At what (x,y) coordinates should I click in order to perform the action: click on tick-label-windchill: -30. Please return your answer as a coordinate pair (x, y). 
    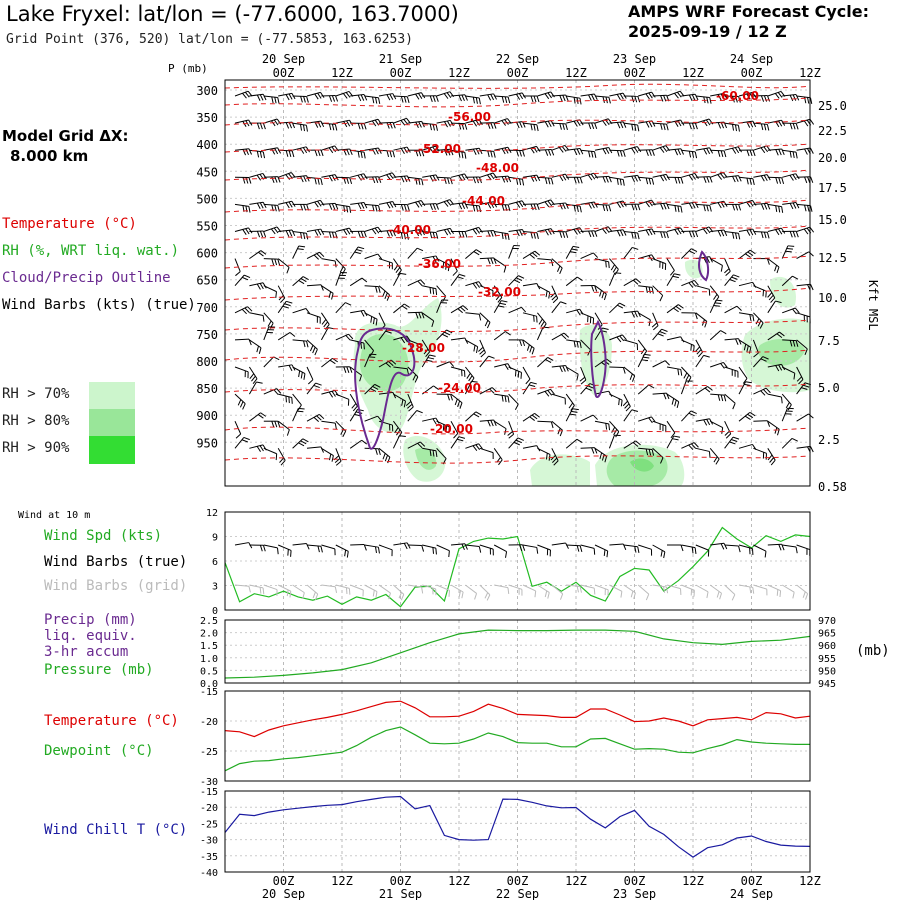
    Looking at the image, I should click on (209, 841).